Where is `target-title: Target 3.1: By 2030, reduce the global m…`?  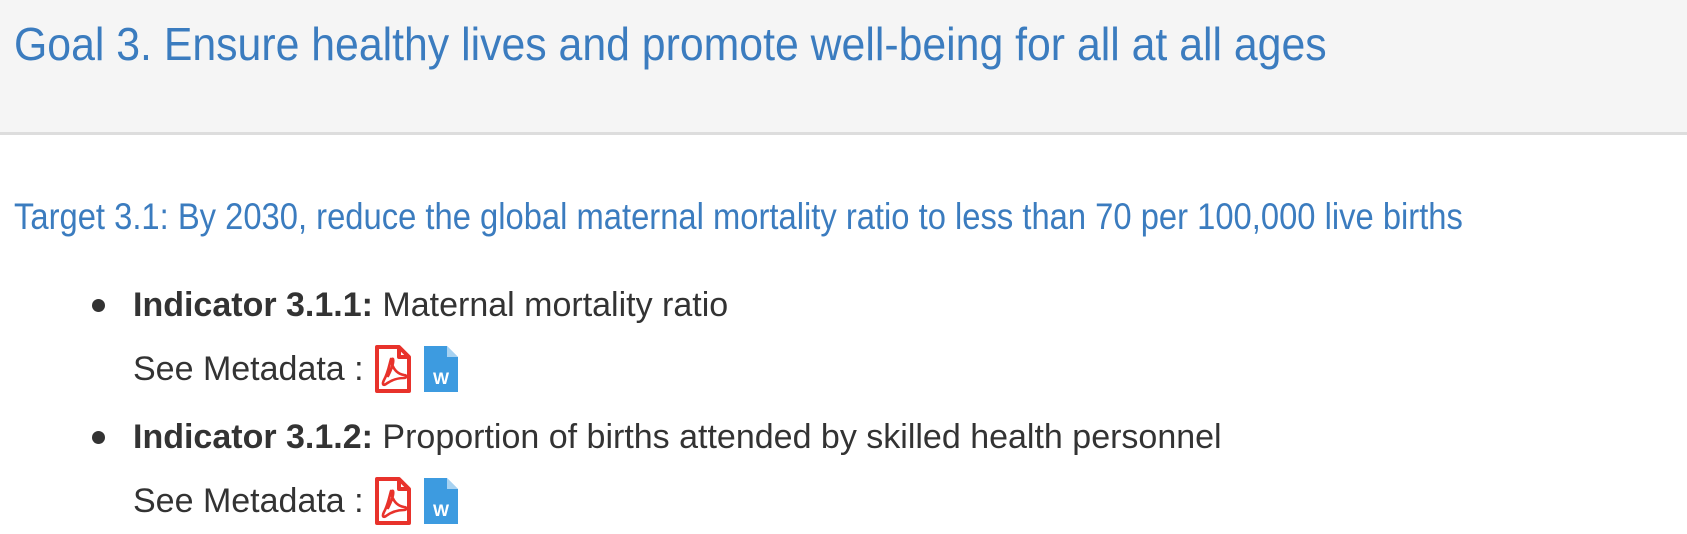
target-title: Target 3.1: By 2030, reduce the global m… is located at coordinates (738, 216).